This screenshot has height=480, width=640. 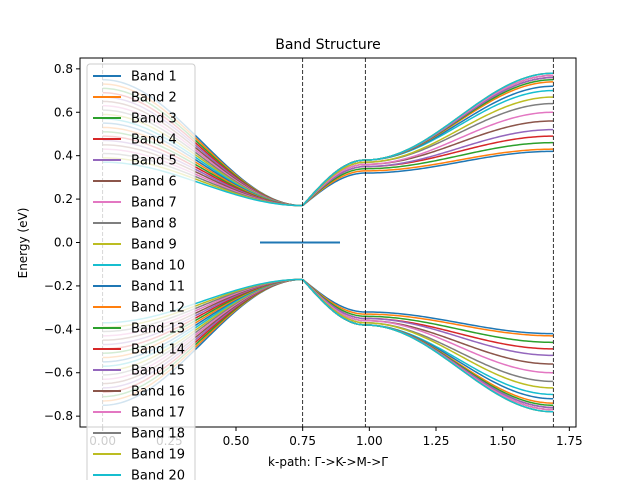 I want to click on legend-box, so click(x=141, y=271).